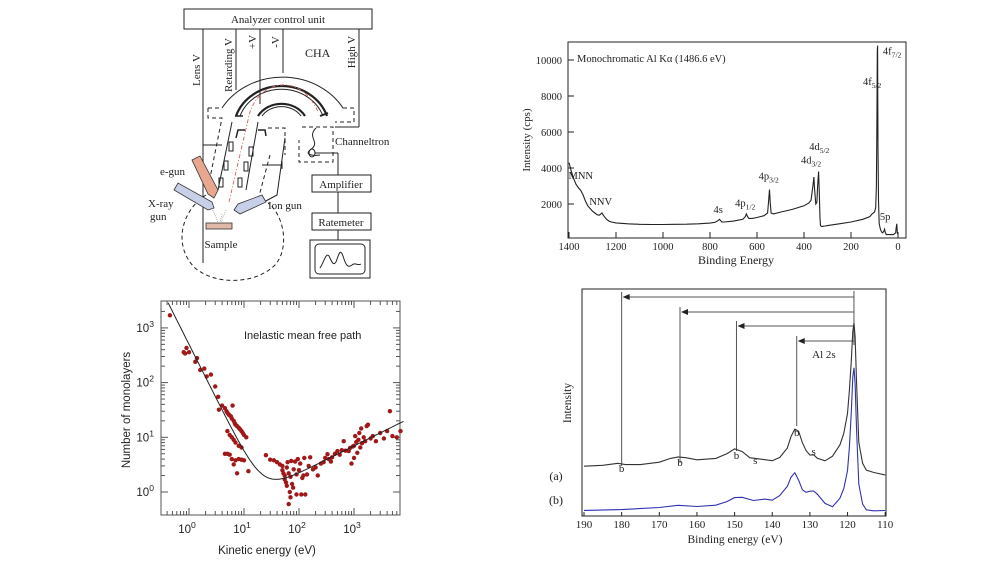  Describe the element at coordinates (187, 528) in the screenshot. I see `imfp-x-tick-label: 10⁰` at that location.